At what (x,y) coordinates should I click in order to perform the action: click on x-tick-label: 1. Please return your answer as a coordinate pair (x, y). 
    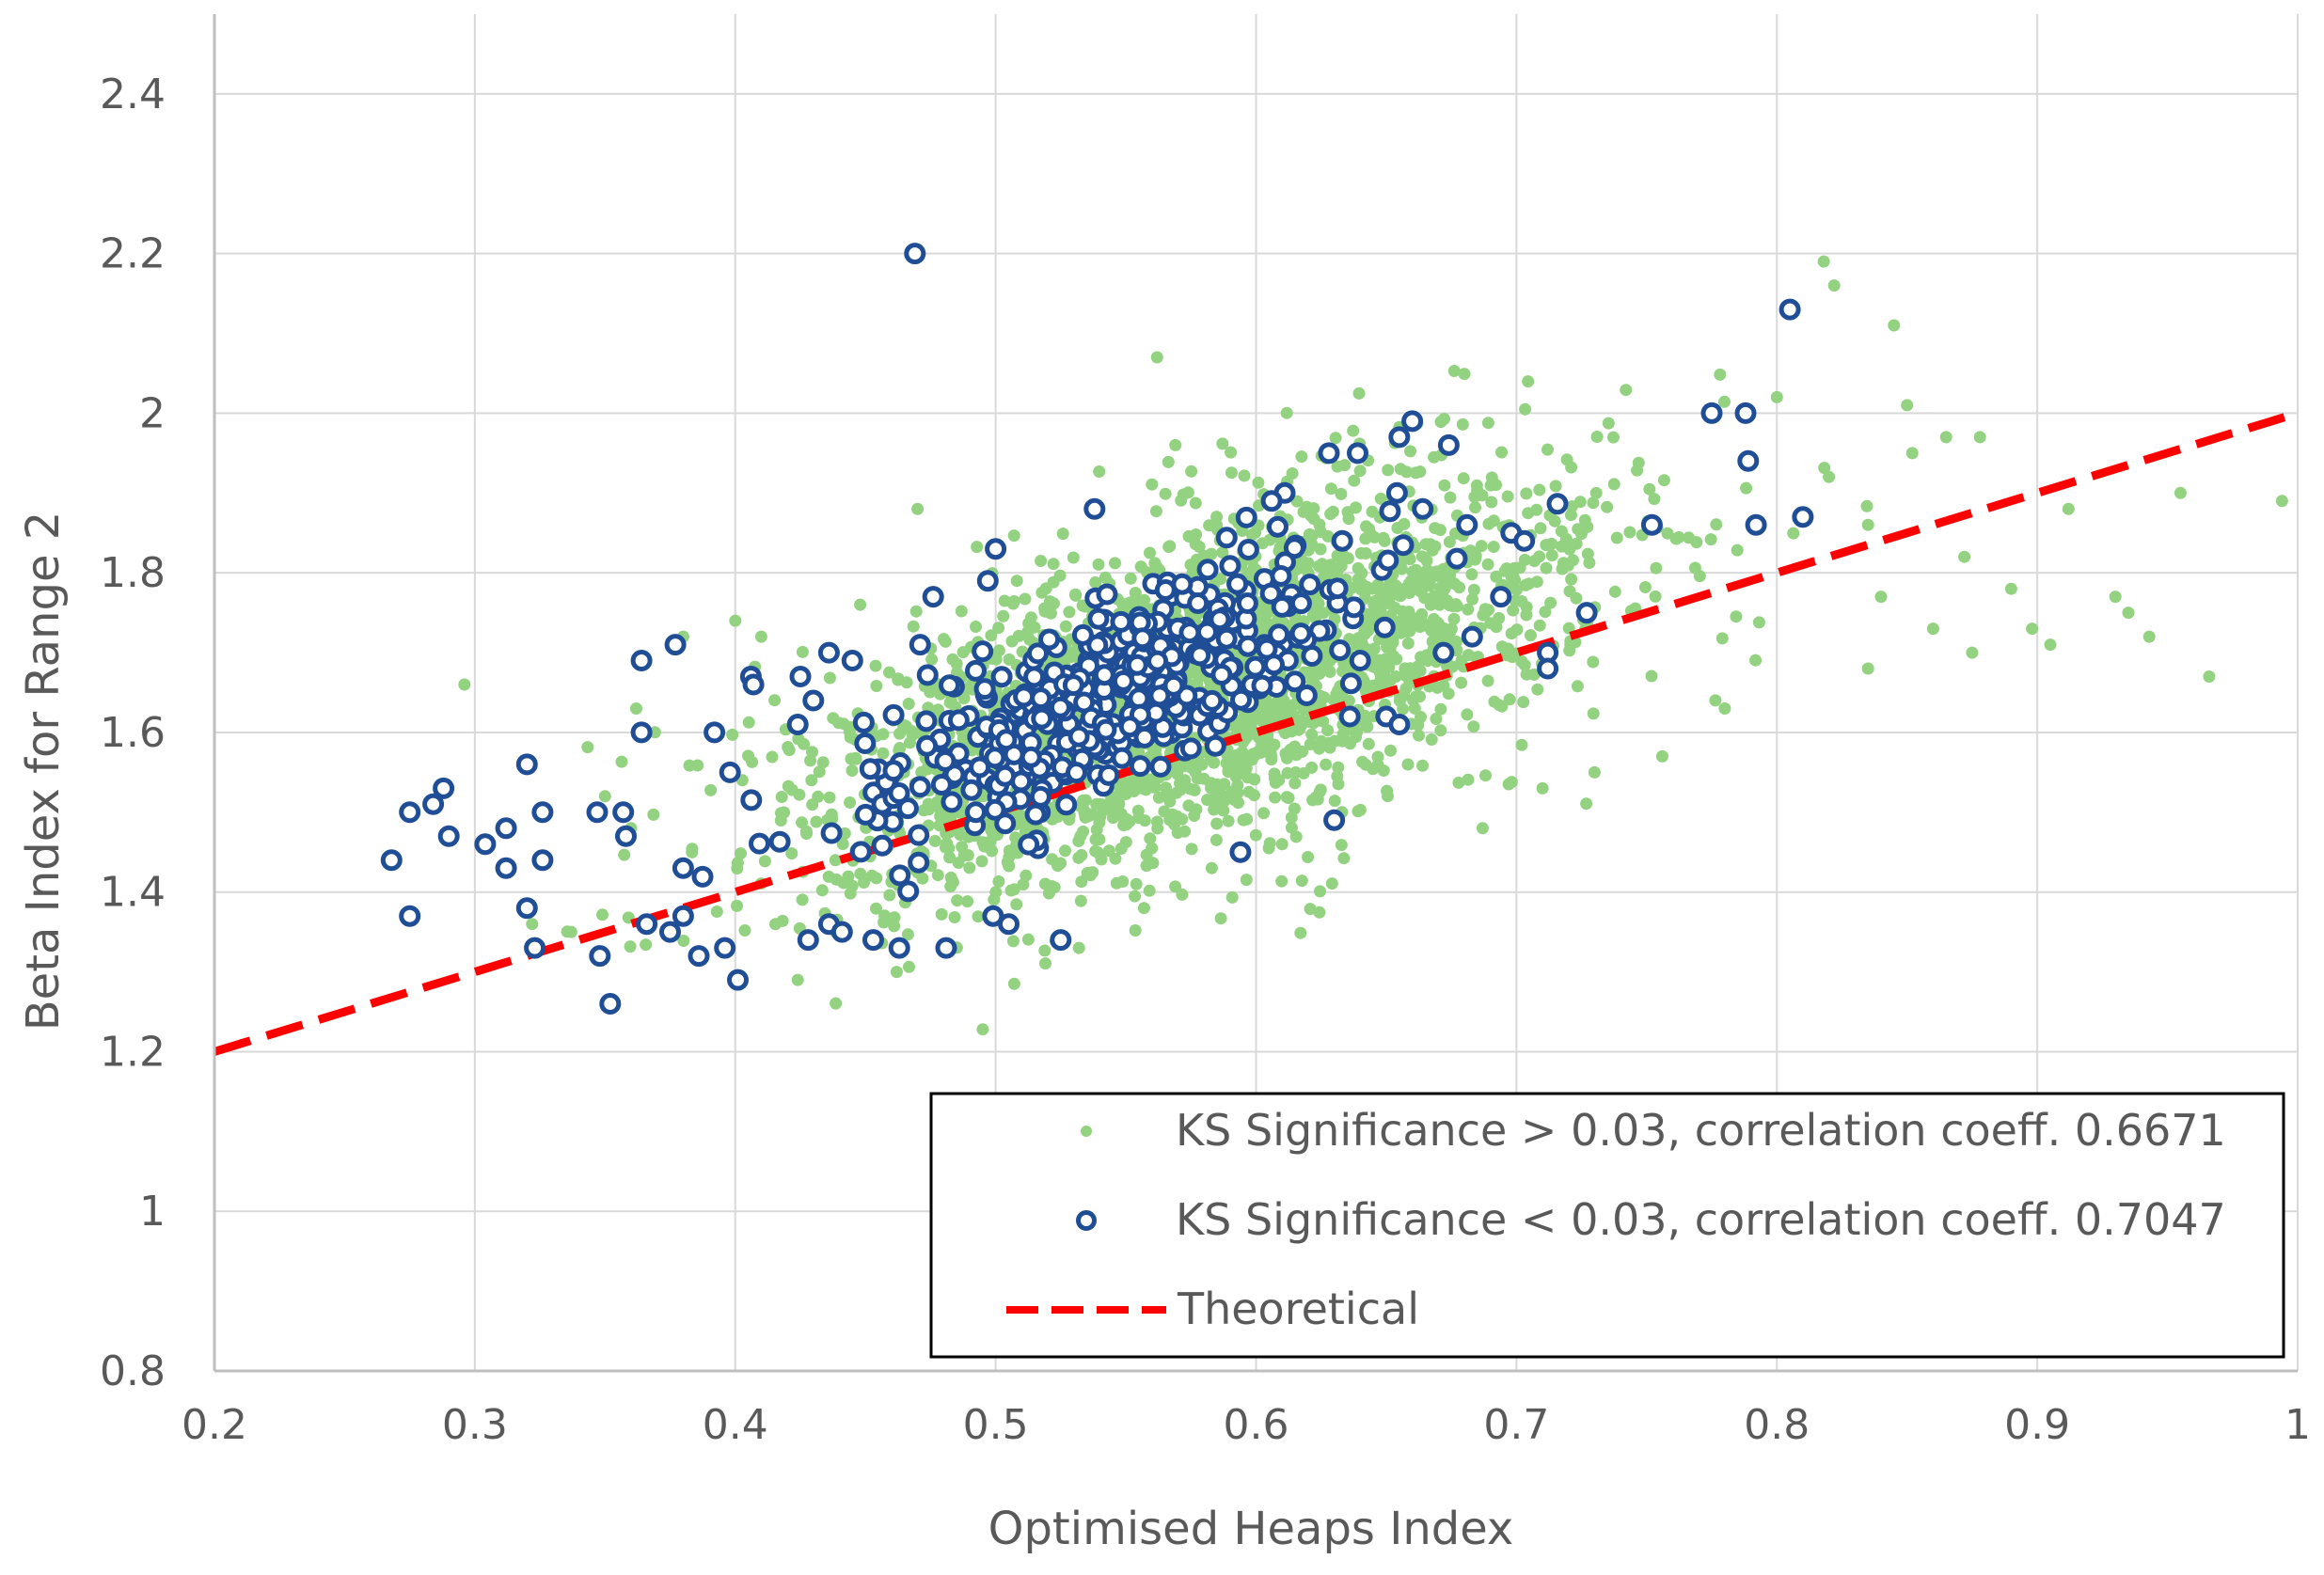
    Looking at the image, I should click on (2297, 1425).